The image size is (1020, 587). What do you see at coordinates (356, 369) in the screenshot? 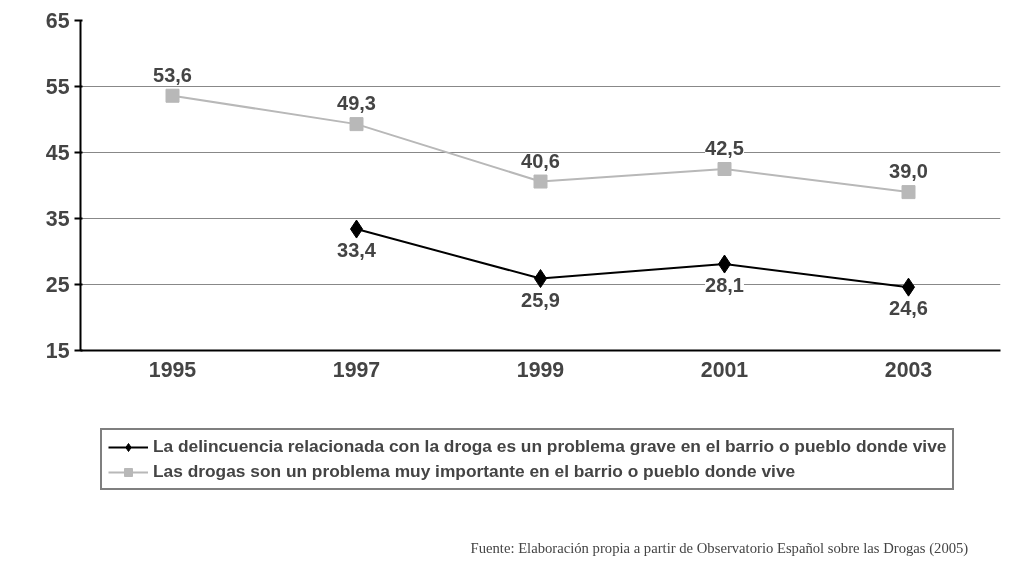
I see `x-tick-label: 1997` at bounding box center [356, 369].